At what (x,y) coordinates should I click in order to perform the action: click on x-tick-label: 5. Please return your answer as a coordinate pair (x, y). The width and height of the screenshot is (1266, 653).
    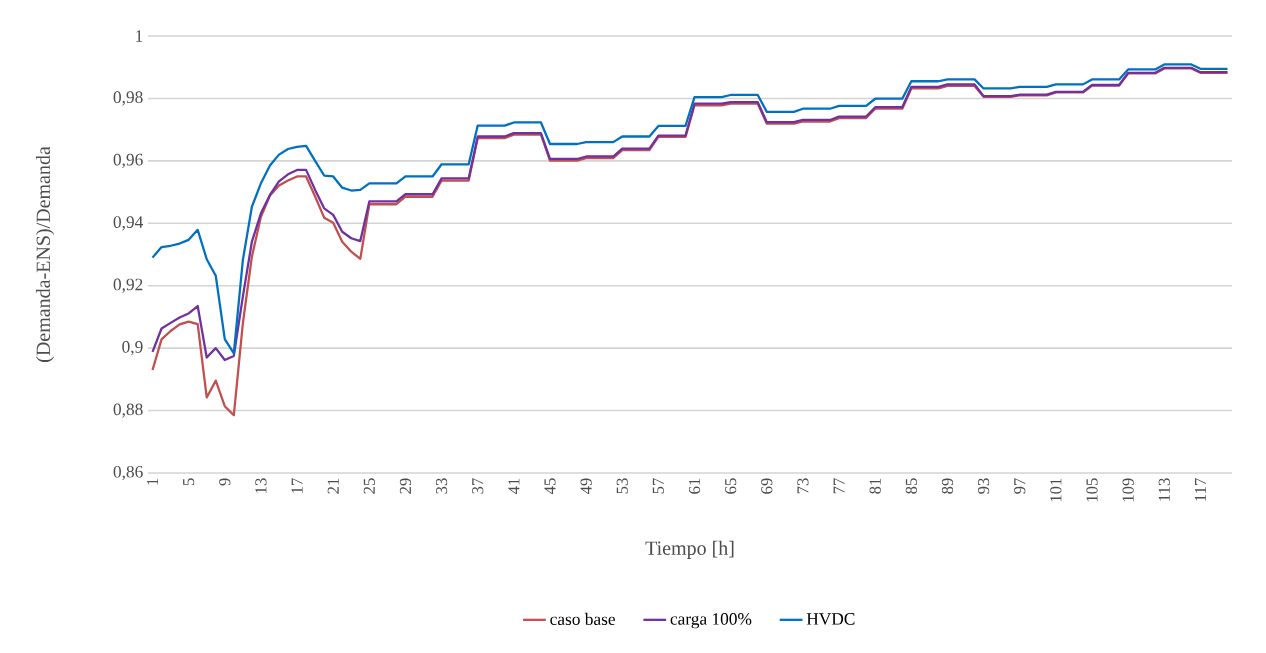
    Looking at the image, I should click on (189, 482).